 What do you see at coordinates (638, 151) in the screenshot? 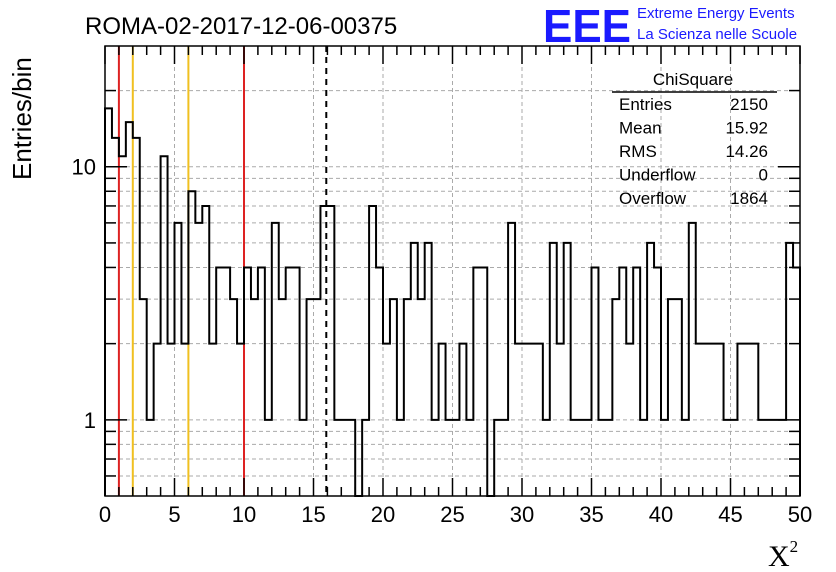
I see `stats-label: RMS` at bounding box center [638, 151].